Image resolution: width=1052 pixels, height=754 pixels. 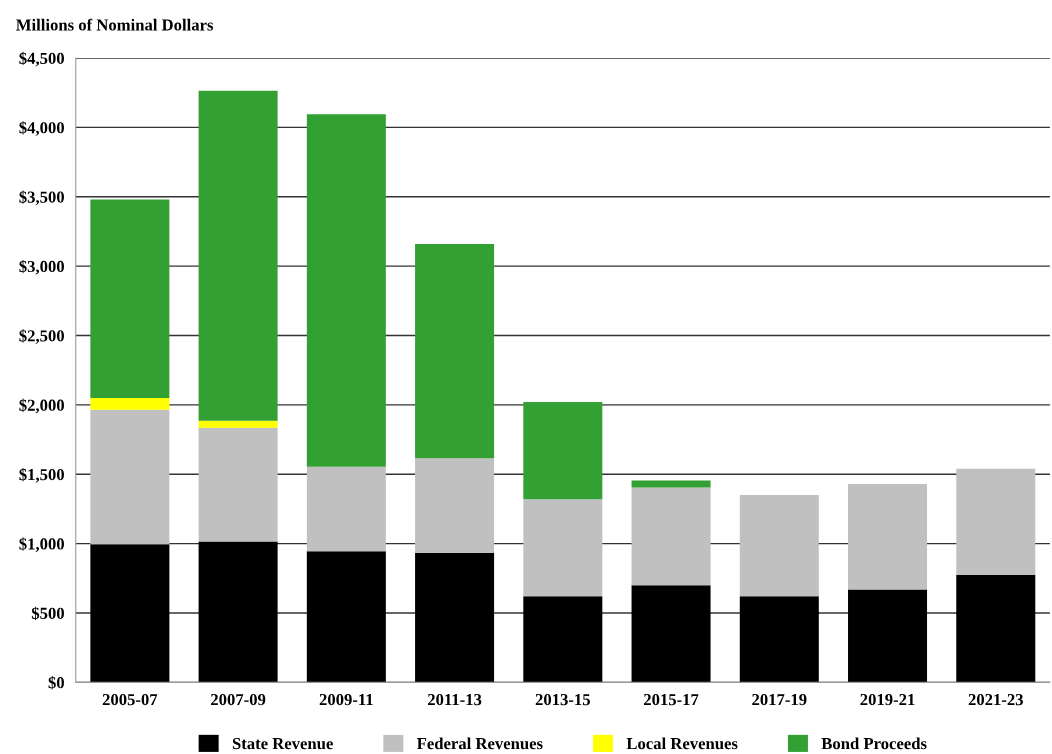 I want to click on y-tick-label: $0, so click(x=56, y=683).